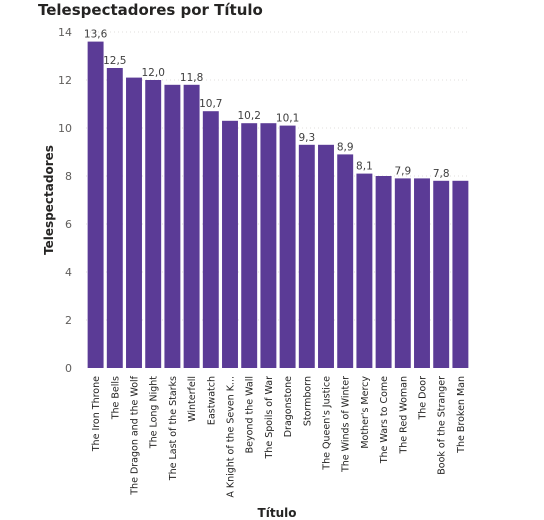  I want to click on x-tick-label: Mother's Mercy, so click(365, 412).